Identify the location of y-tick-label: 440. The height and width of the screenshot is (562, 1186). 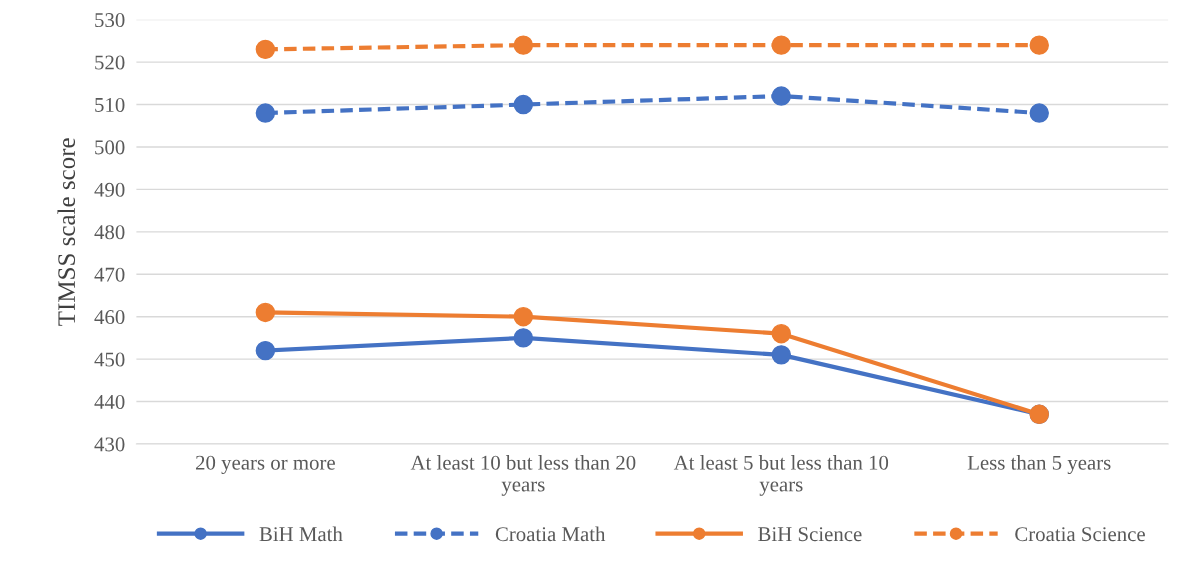
(109, 401).